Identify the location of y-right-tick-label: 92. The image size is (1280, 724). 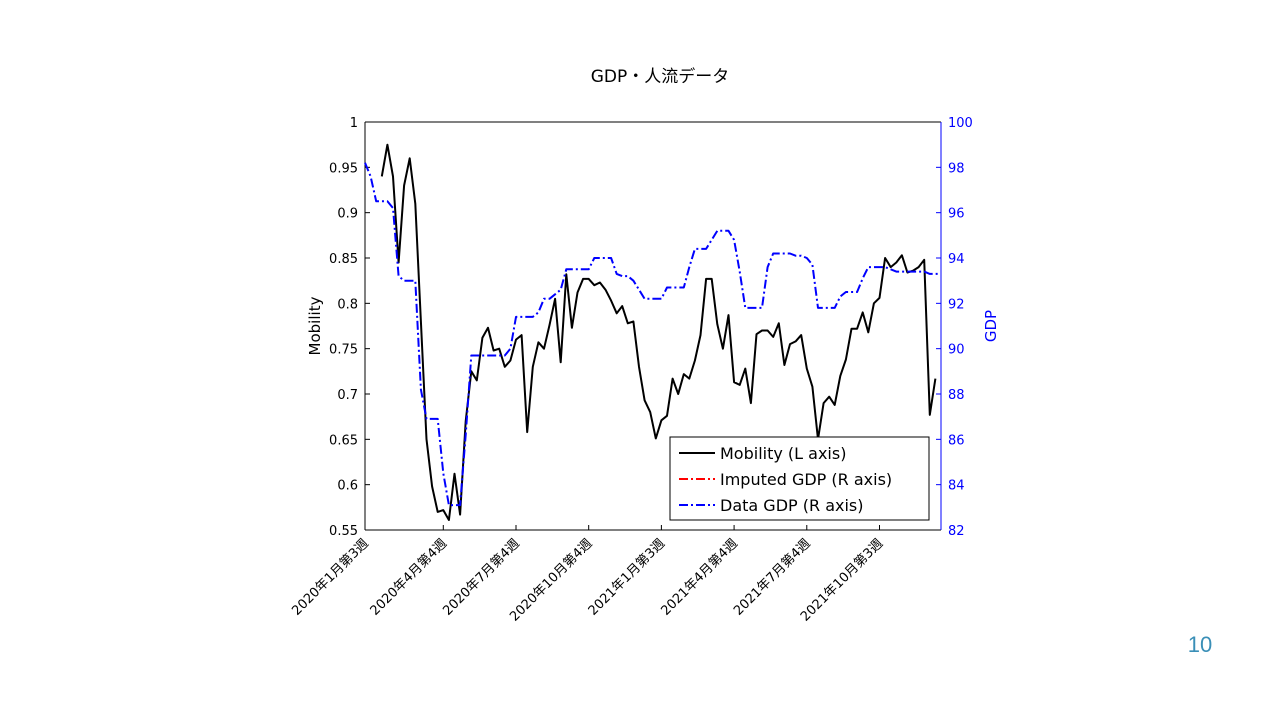
(956, 304).